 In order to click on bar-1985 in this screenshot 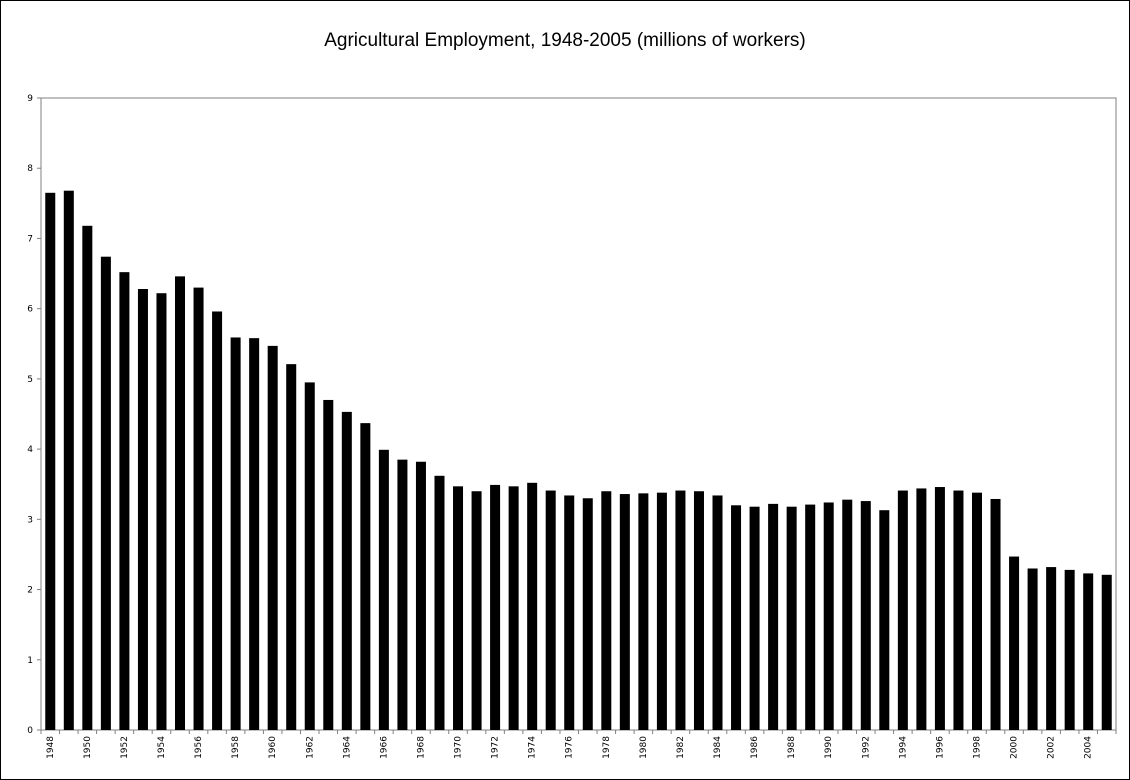, I will do `click(736, 617)`.